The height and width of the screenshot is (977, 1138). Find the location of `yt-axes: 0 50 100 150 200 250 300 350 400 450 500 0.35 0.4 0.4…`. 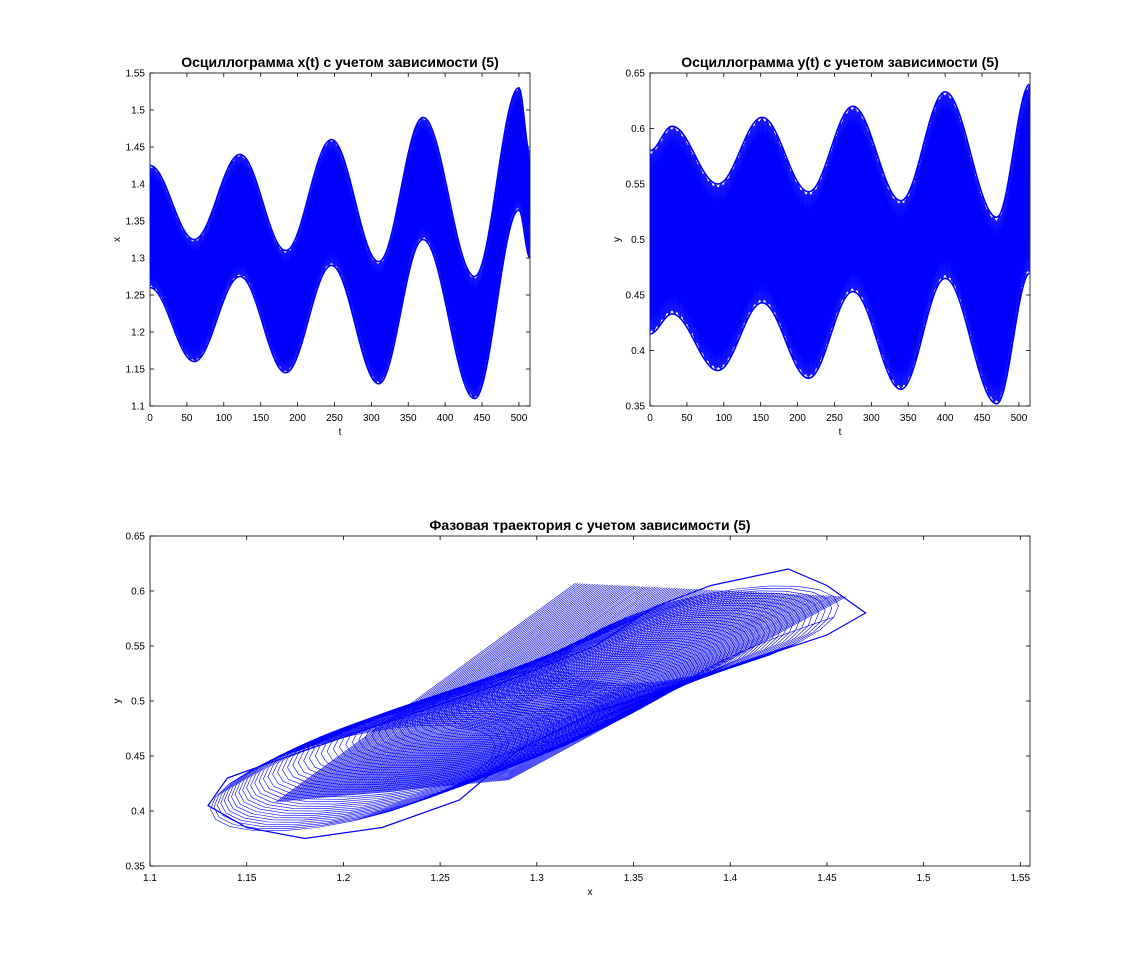

yt-axes: 0 50 100 150 200 250 300 350 400 450 500 0.35 0.4 0.4… is located at coordinates (828, 246).